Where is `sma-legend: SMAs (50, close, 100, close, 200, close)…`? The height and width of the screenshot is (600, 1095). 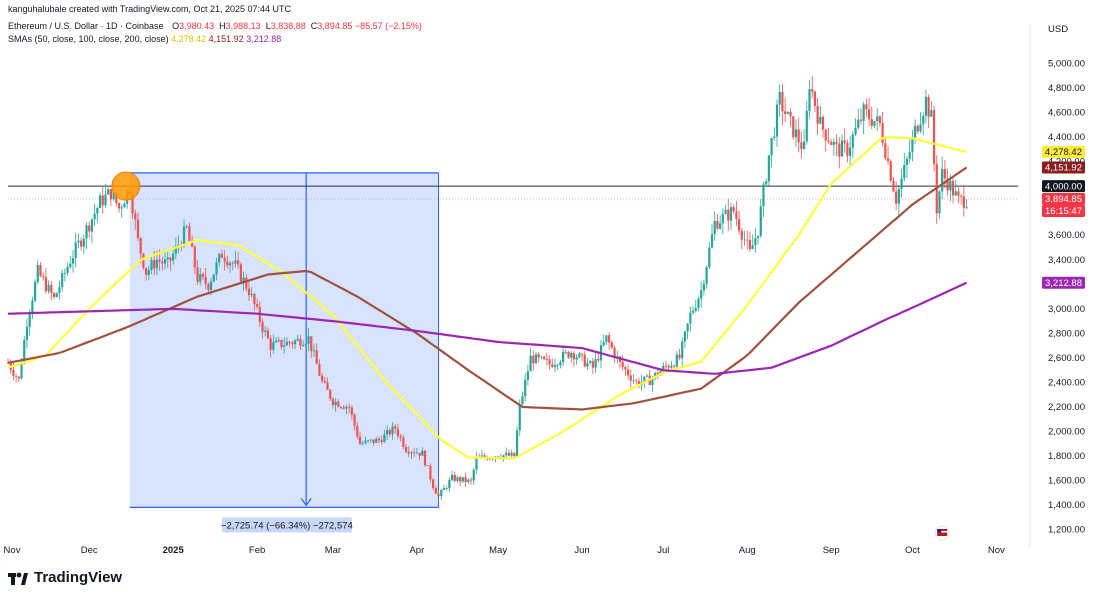 sma-legend: SMAs (50, close, 100, close, 200, close)… is located at coordinates (144, 39).